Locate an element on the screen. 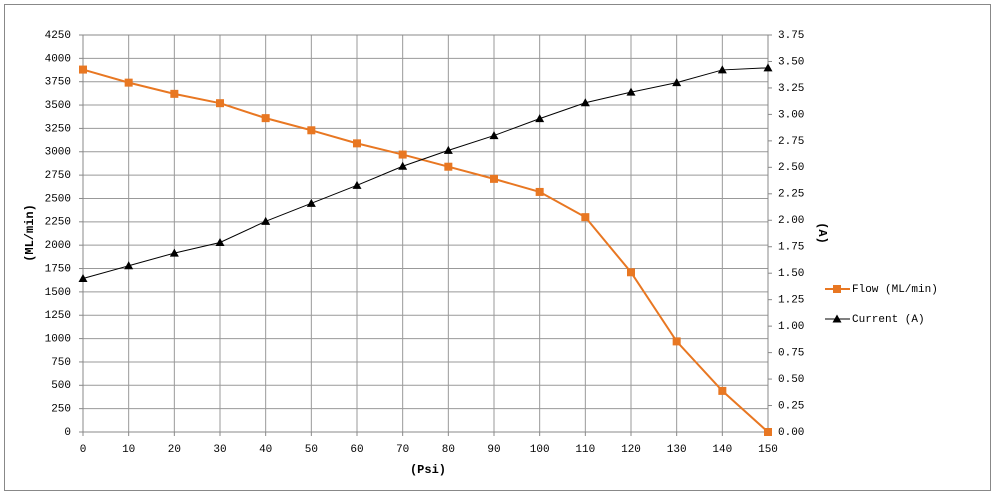  x-tick-label: 30 is located at coordinates (219, 450).